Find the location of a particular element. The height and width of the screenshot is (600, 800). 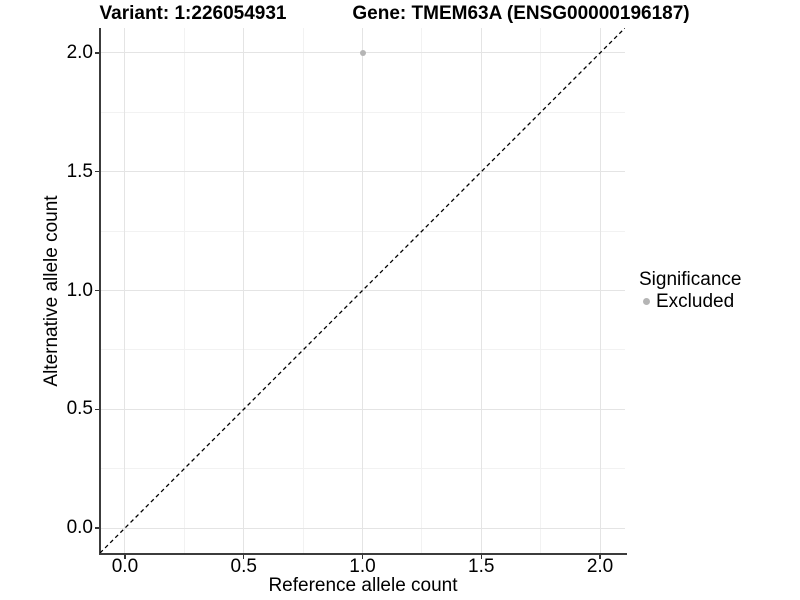

legend-entry-label: Excluded is located at coordinates (695, 301).